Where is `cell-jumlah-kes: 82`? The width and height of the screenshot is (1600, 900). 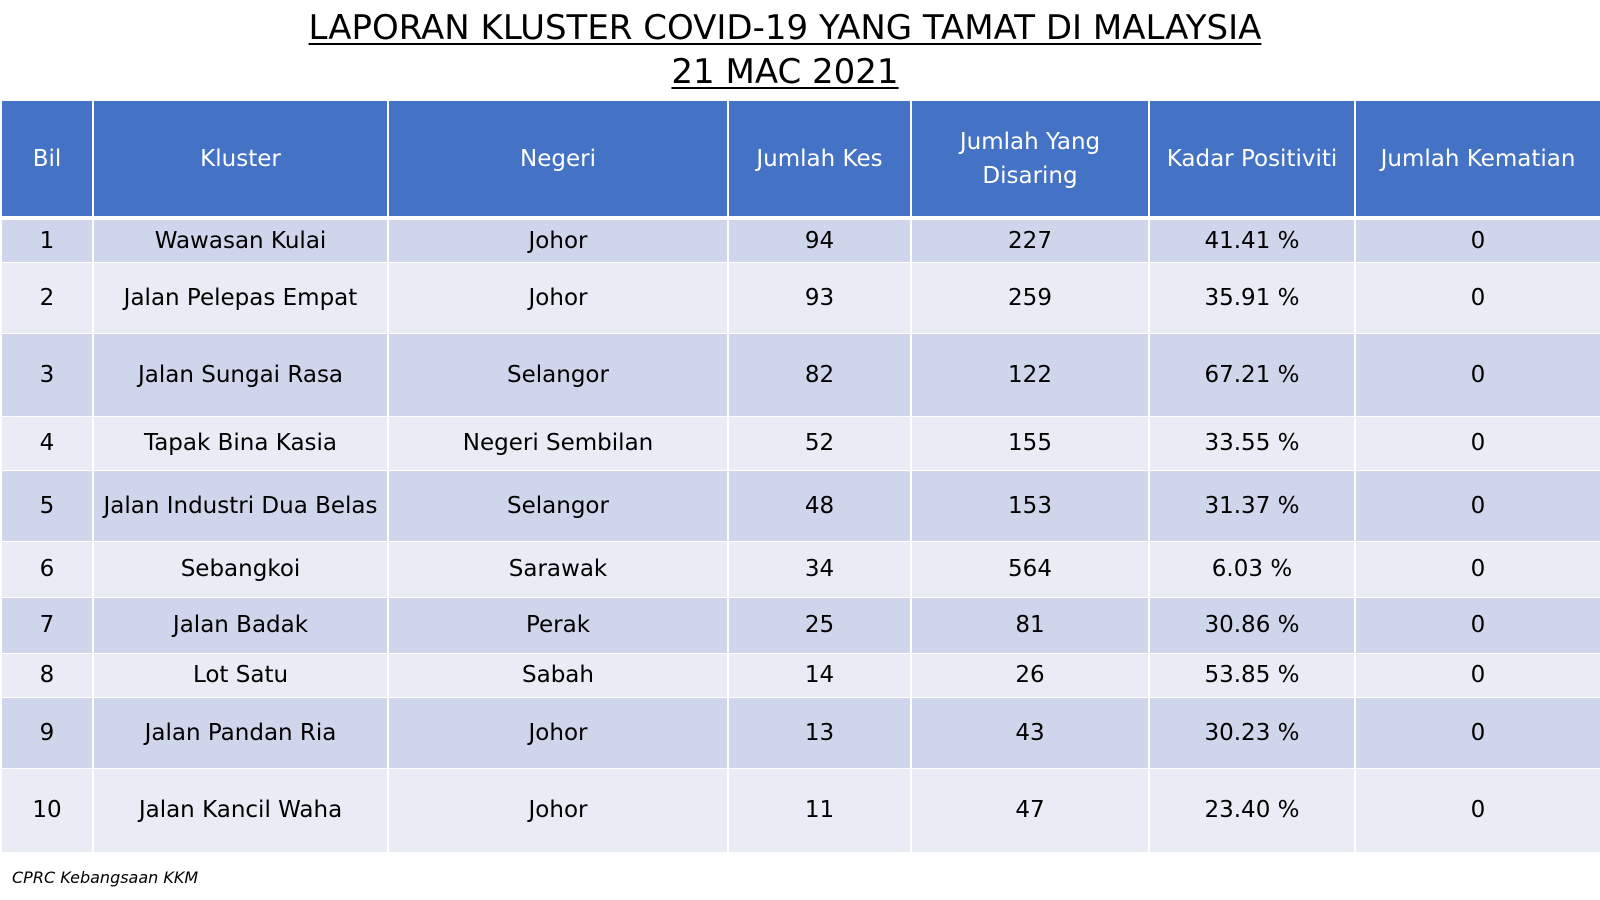
cell-jumlah-kes: 82 is located at coordinates (819, 375).